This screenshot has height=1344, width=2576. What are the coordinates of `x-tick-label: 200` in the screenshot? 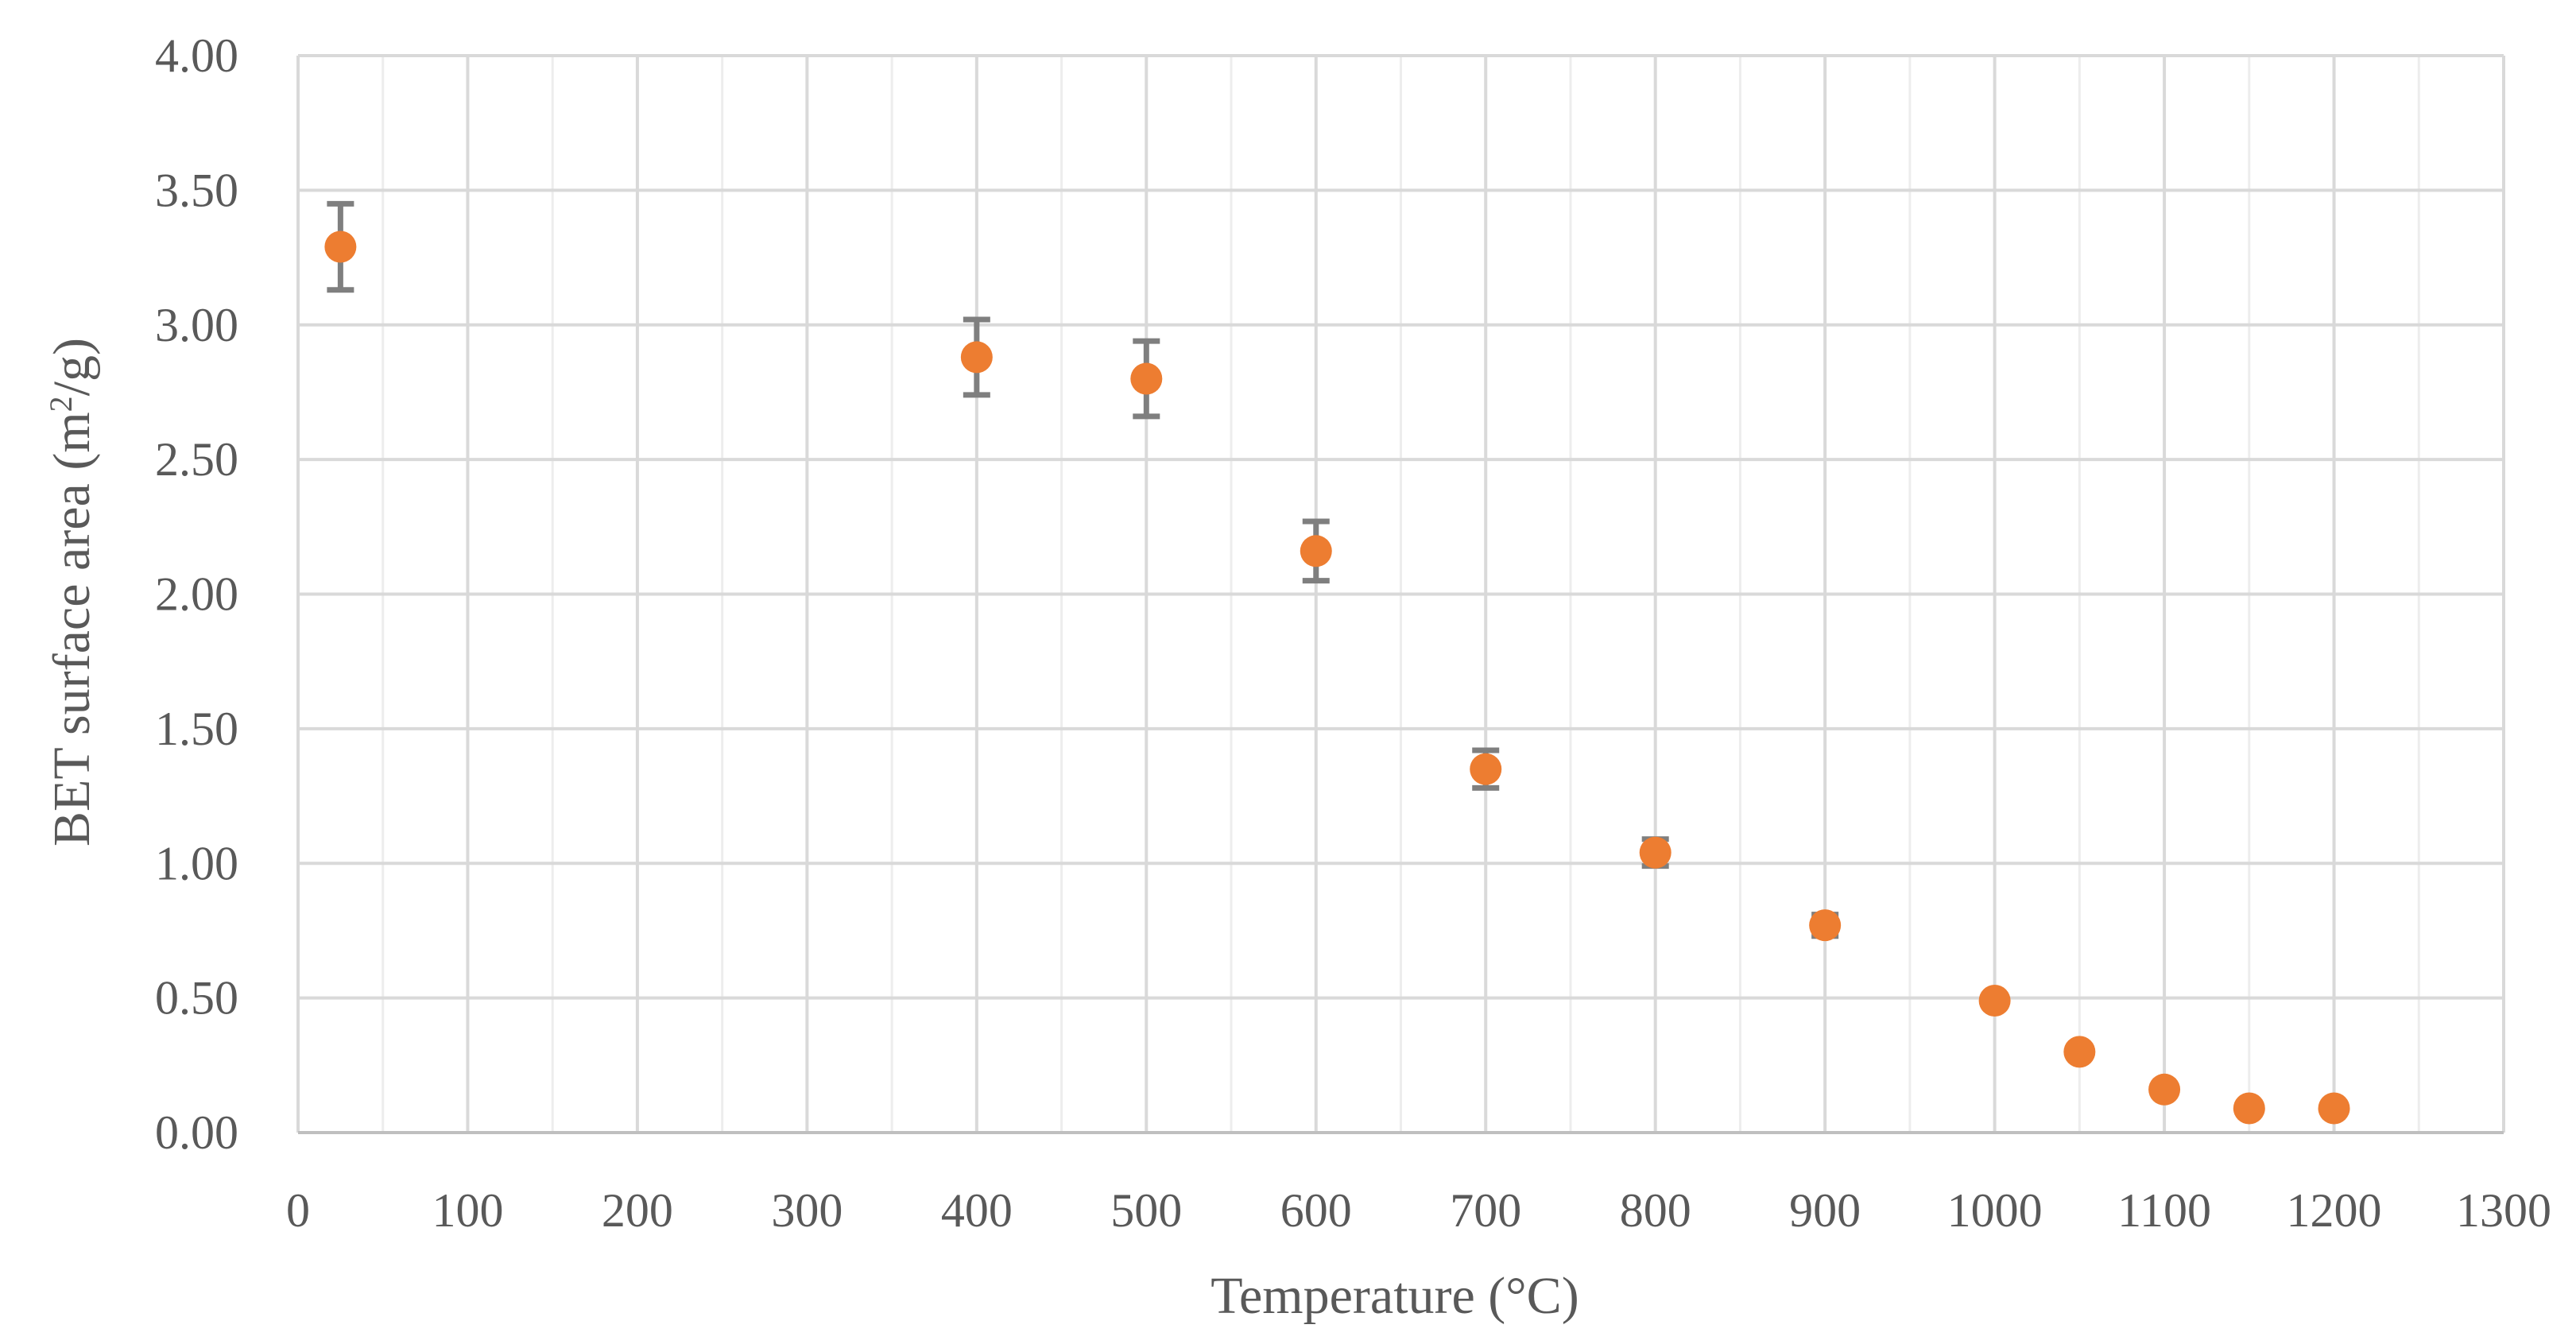 It's located at (637, 1210).